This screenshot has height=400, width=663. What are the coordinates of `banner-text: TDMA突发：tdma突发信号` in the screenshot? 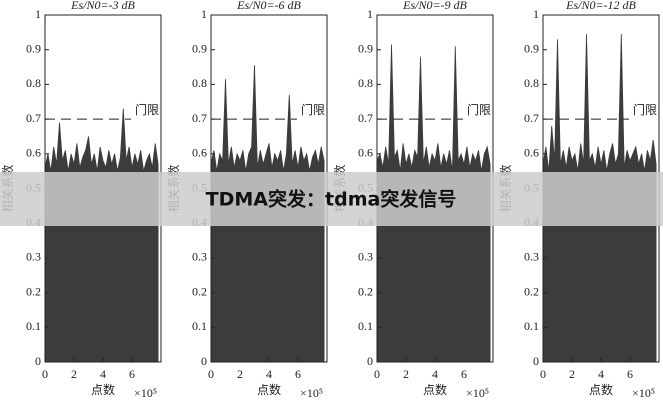 It's located at (331, 199).